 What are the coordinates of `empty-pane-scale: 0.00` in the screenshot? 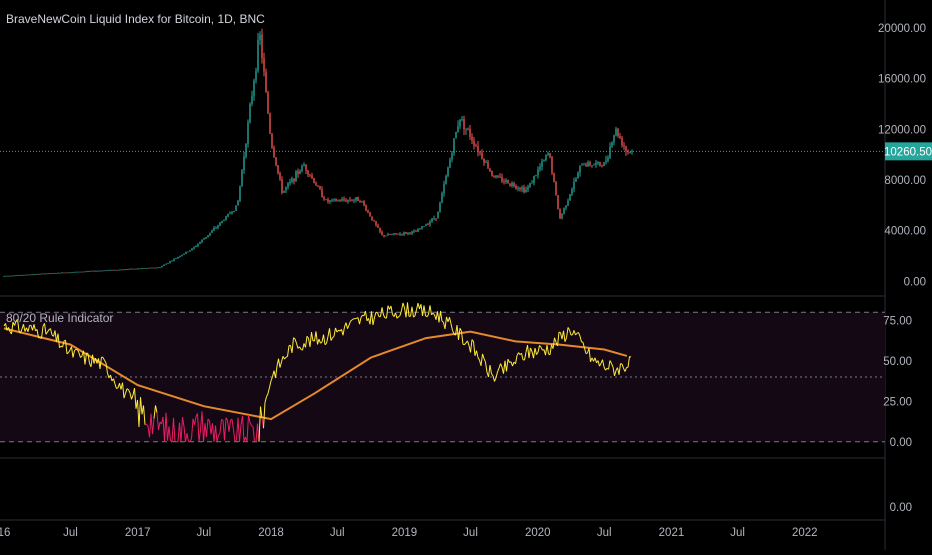 It's located at (901, 508).